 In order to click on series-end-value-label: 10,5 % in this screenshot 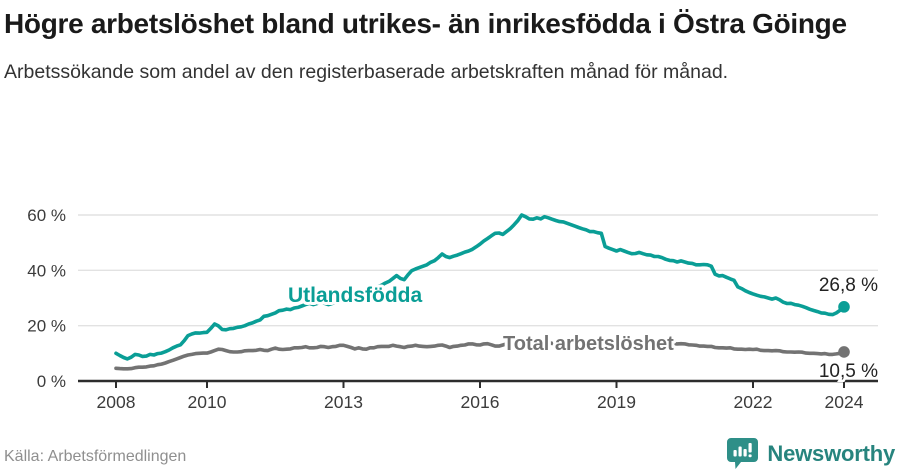, I will do `click(848, 371)`.